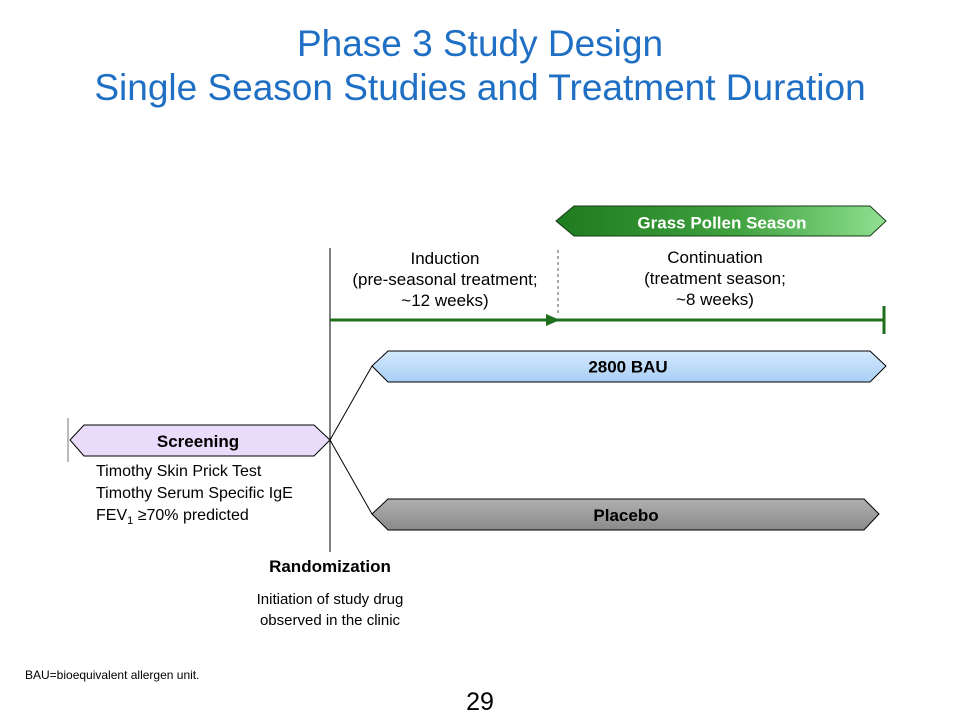 The width and height of the screenshot is (960, 720). I want to click on active-arm-label: 2800 BAU, so click(627, 367).